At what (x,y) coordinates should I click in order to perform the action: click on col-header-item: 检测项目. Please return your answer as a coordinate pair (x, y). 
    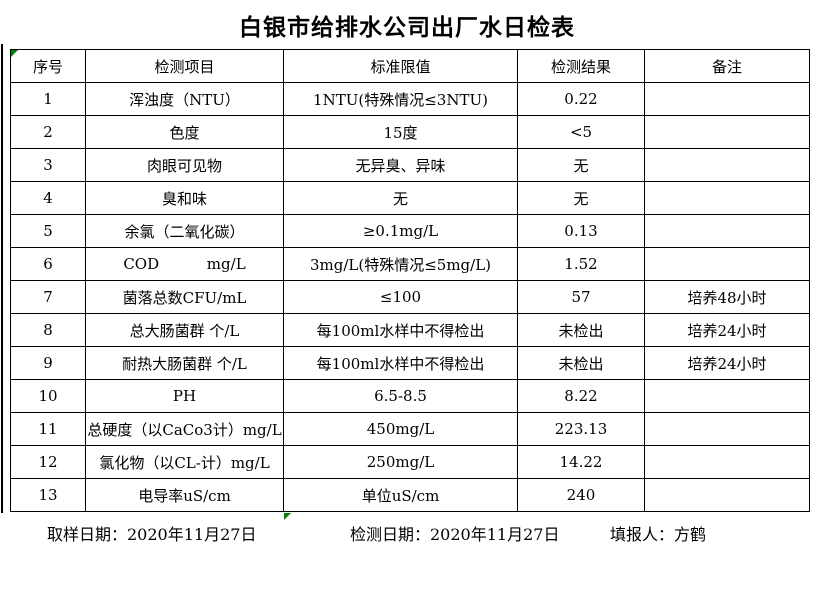
    Looking at the image, I should click on (184, 66).